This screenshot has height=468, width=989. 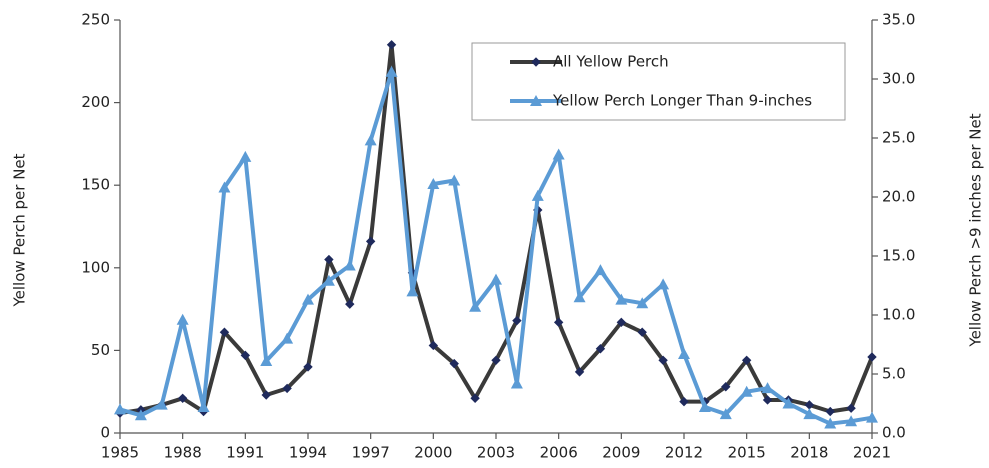 I want to click on y2-axis-title: Yellow Perch >9 inches per Net, so click(x=976, y=230).